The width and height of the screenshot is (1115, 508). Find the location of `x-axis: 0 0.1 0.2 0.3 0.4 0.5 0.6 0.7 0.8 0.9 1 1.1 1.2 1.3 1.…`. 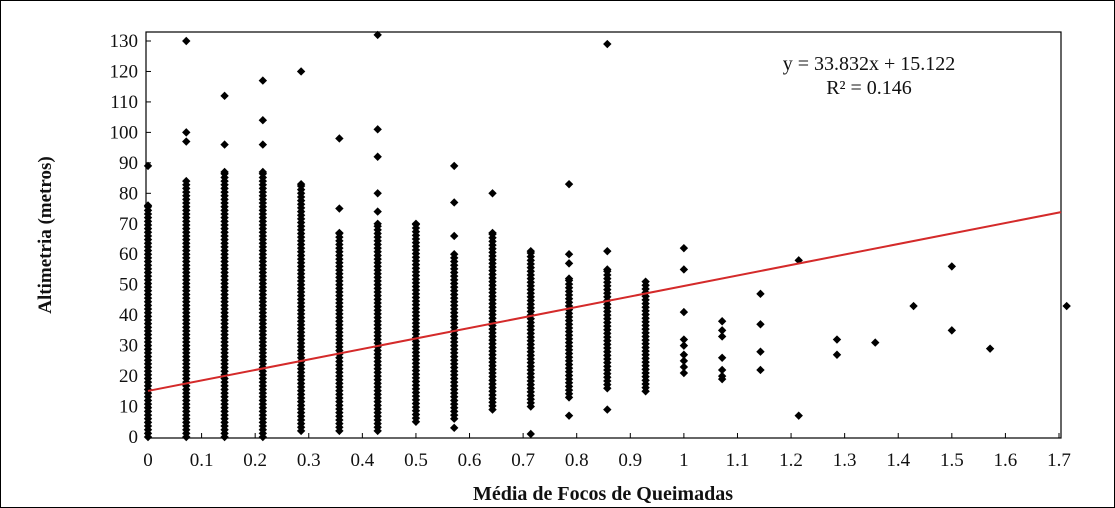

x-axis: 0 0.1 0.2 0.3 0.4 0.5 0.6 0.7 0.8 0.9 1 1.1 1.2 1.3 1.… is located at coordinates (607, 452).